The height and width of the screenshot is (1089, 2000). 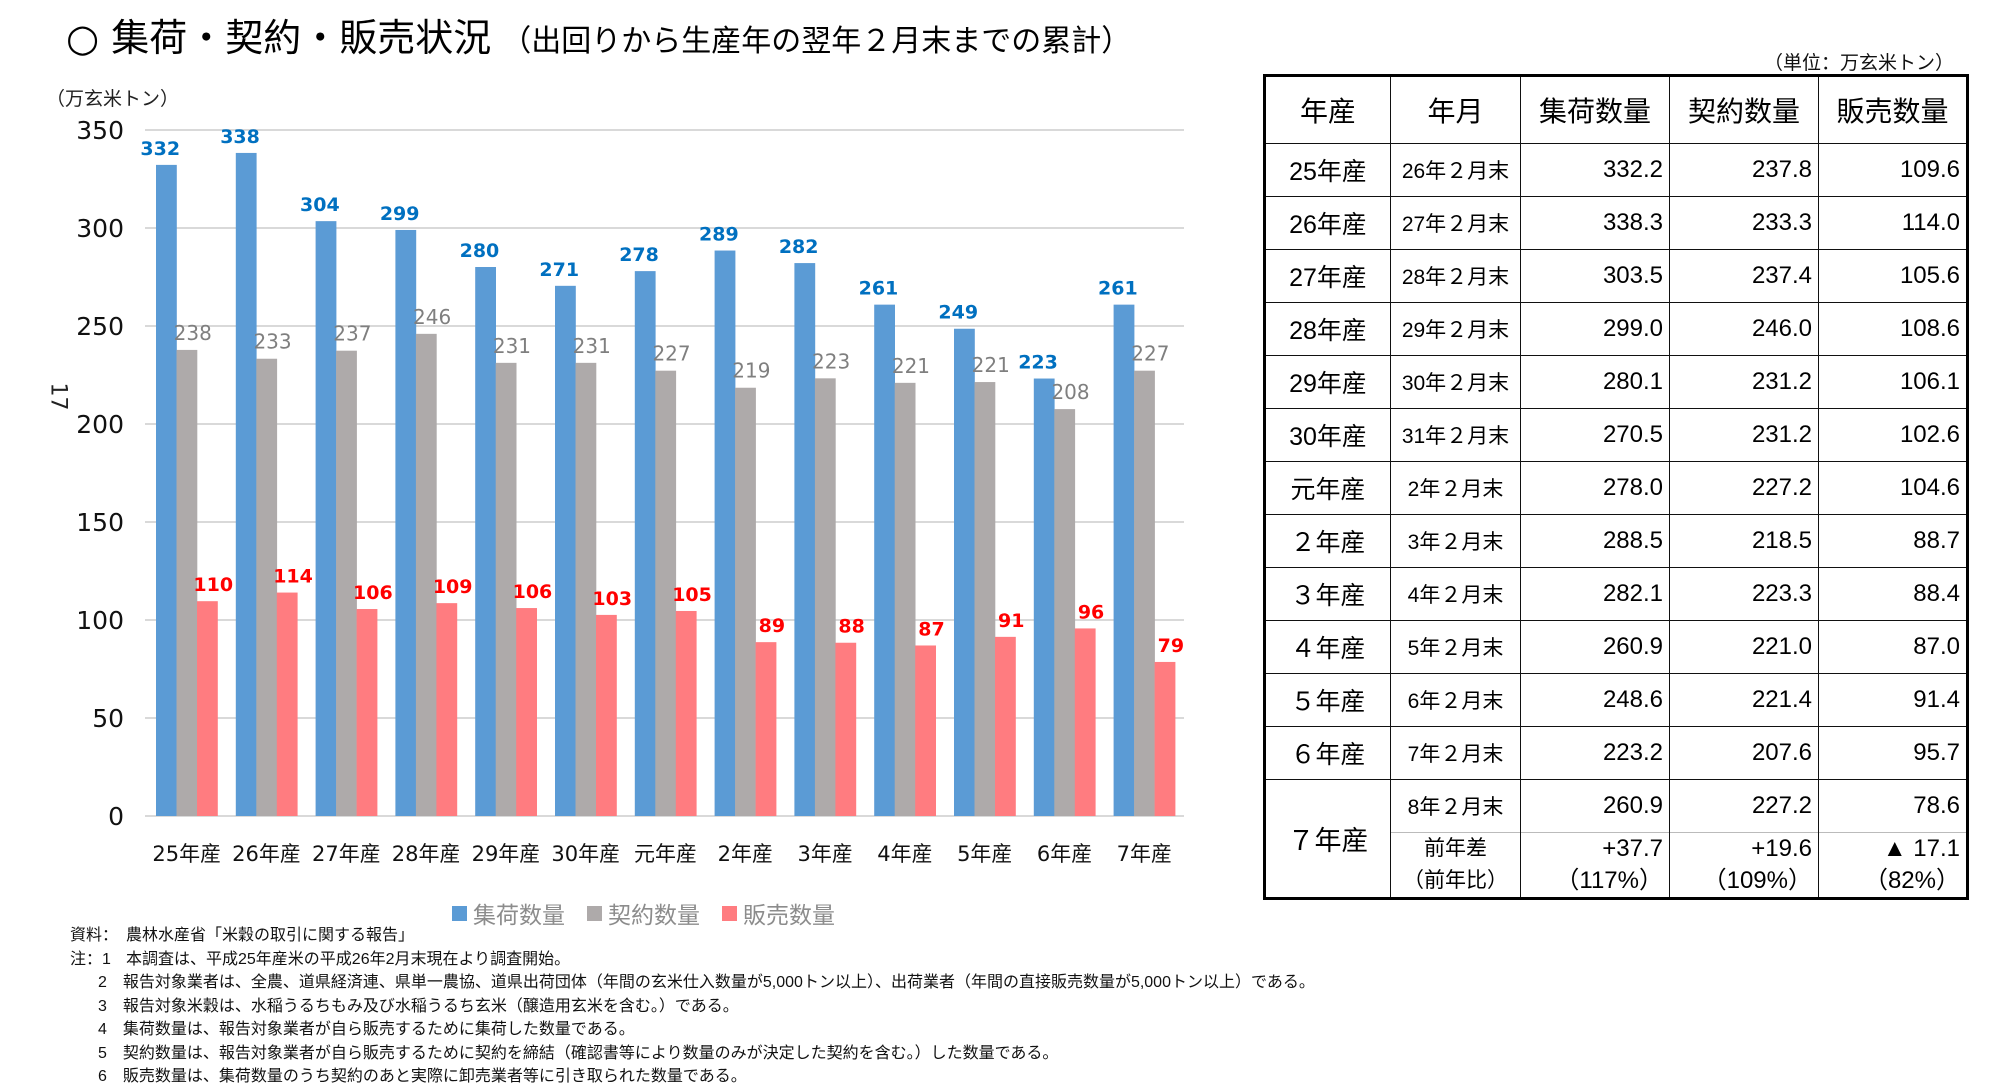 What do you see at coordinates (1595, 170) in the screenshot?
I see `cell-value: 332.2` at bounding box center [1595, 170].